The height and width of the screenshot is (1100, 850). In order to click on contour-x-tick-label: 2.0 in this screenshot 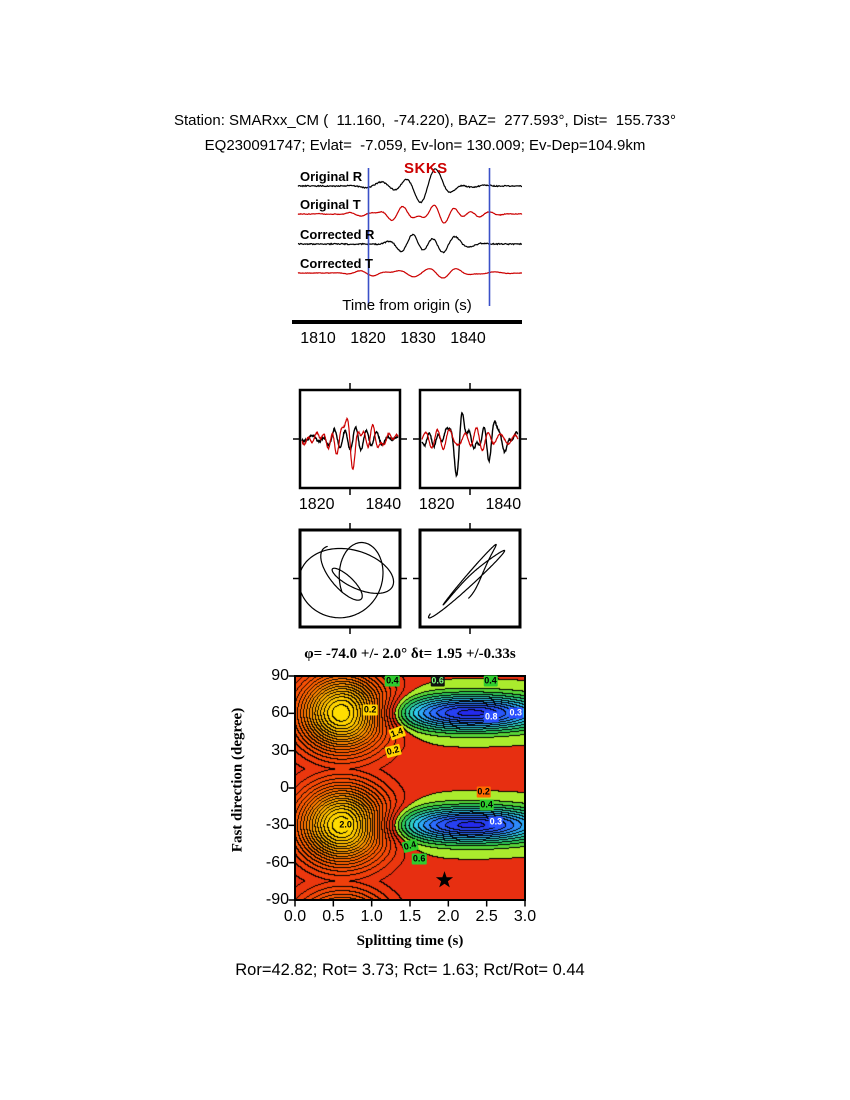, I will do `click(448, 916)`.